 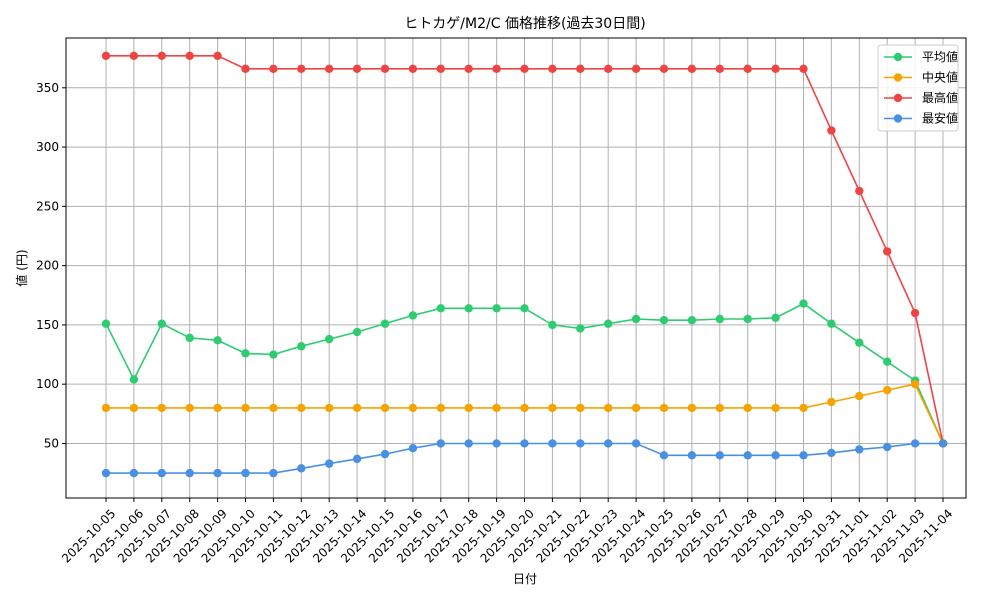 I want to click on legend-label: 中央値, so click(x=940, y=77).